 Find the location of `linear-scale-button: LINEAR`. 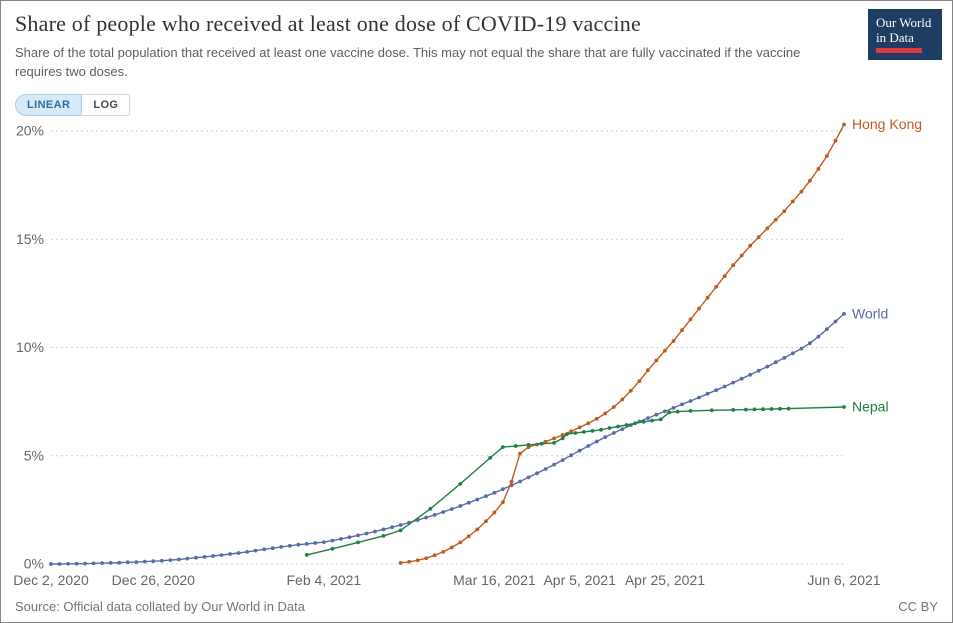

linear-scale-button: LINEAR is located at coordinates (49, 104).